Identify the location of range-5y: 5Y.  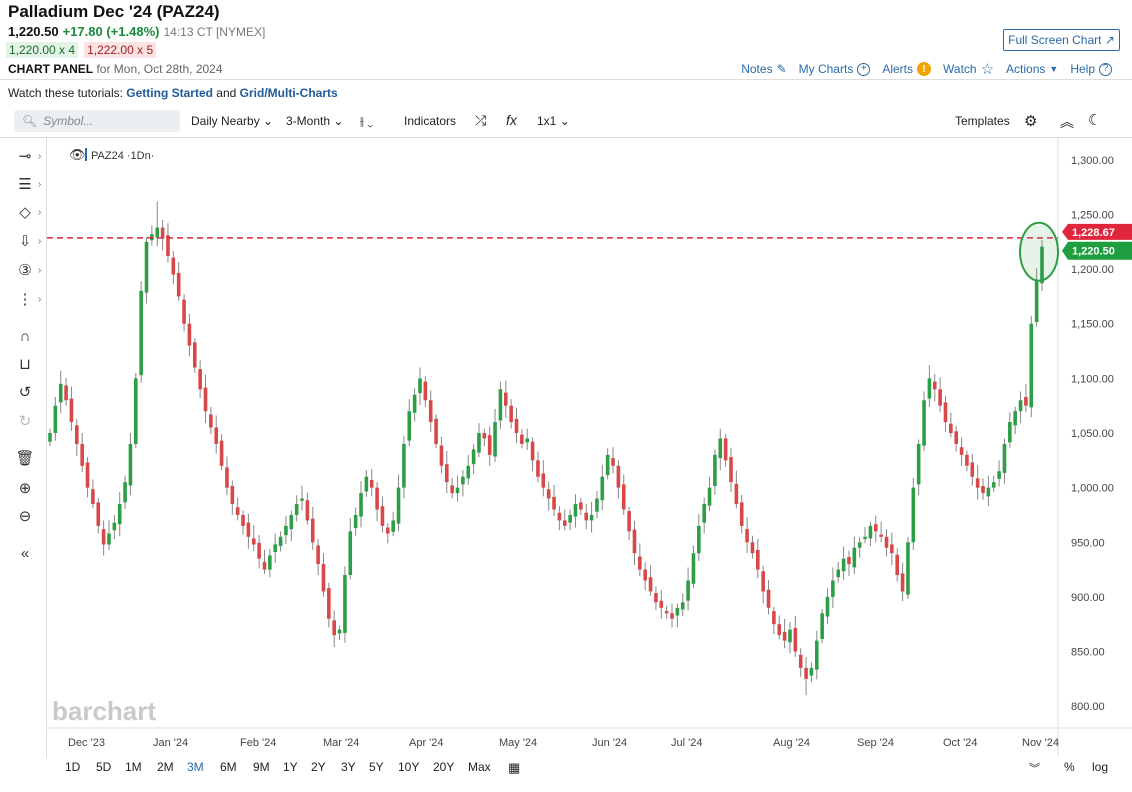
(376, 767).